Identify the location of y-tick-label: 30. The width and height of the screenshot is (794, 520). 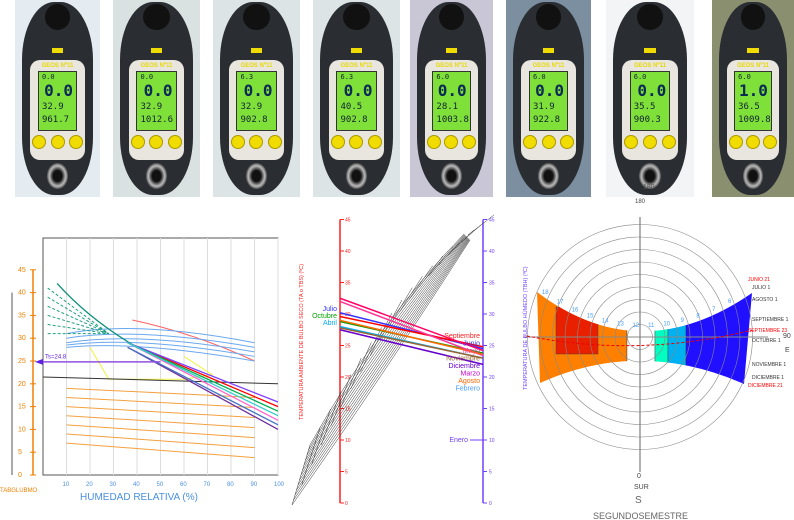
(22, 338).